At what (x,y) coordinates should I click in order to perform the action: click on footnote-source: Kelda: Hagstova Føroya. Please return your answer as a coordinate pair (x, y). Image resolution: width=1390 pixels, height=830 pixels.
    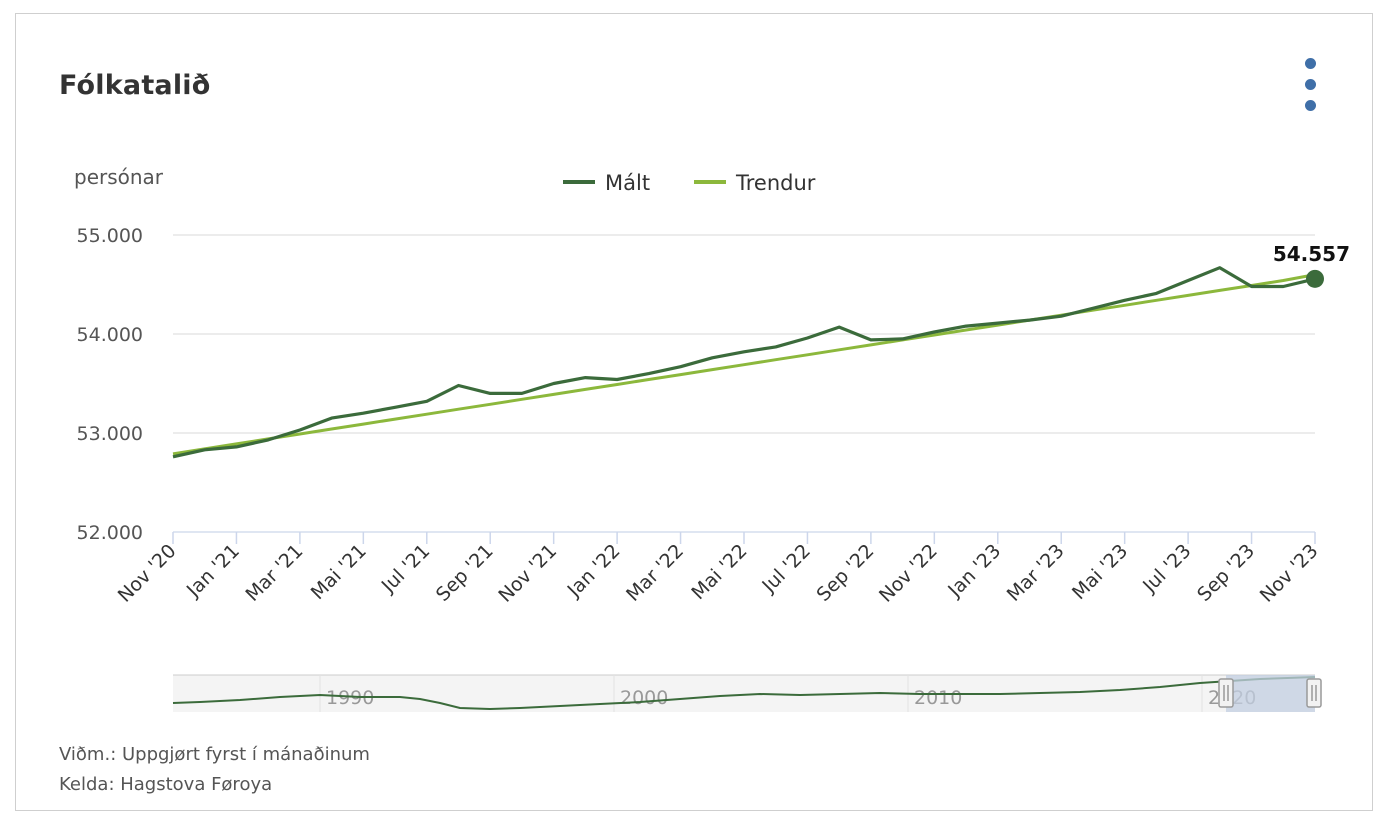
    Looking at the image, I should click on (166, 784).